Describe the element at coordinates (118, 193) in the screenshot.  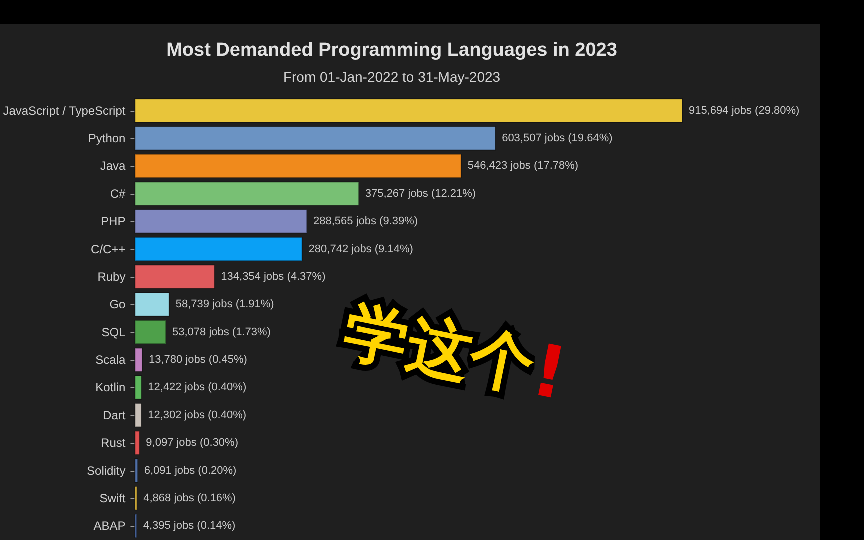
I see `y-tick-label: C#` at that location.